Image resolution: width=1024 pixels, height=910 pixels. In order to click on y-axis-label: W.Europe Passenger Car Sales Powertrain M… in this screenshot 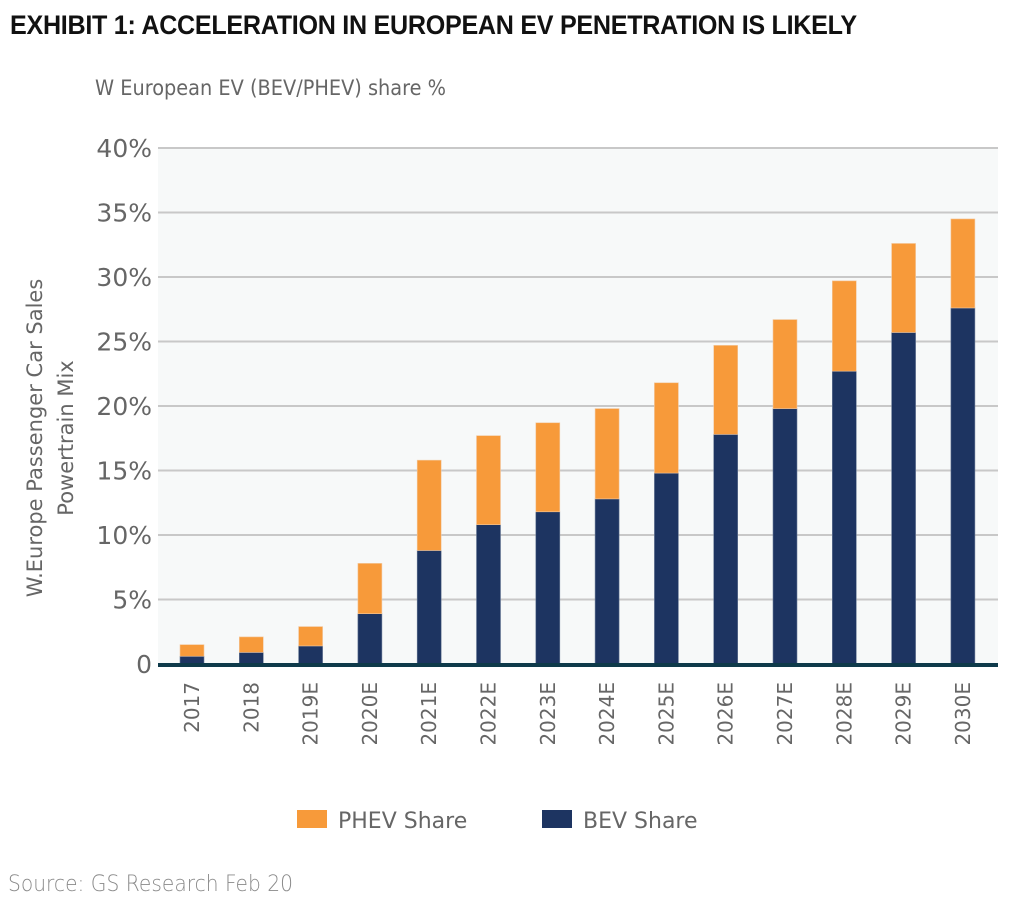, I will do `click(50, 438)`.